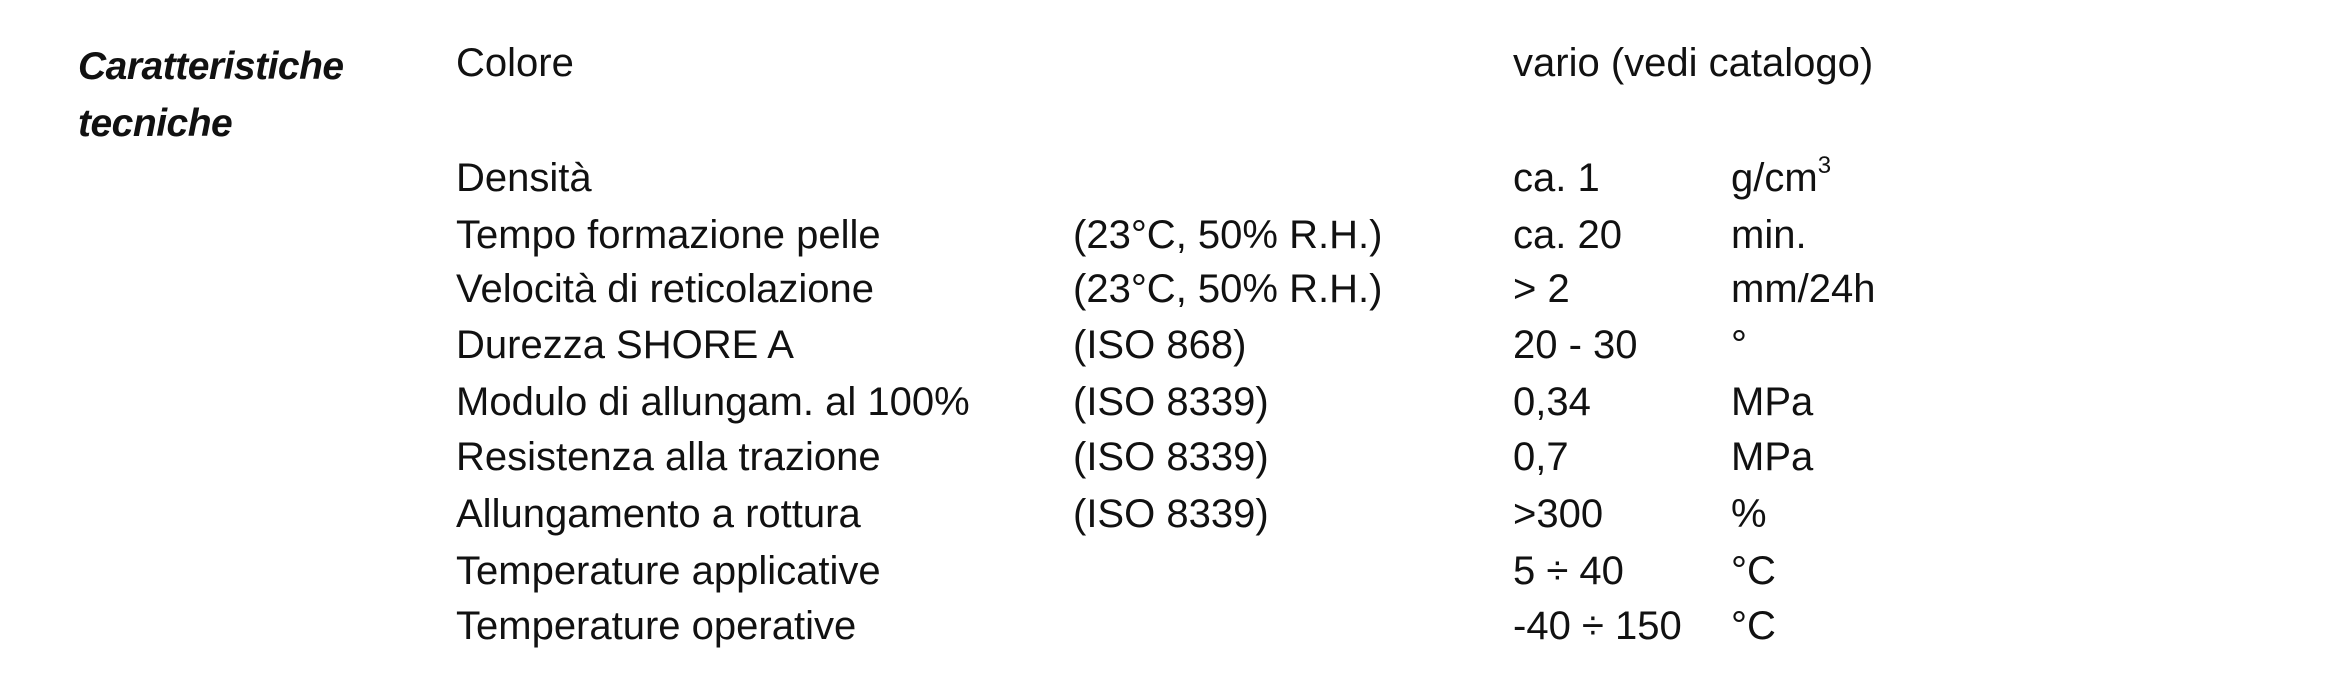  I want to click on spec-unit: mm/24h, so click(1803, 289).